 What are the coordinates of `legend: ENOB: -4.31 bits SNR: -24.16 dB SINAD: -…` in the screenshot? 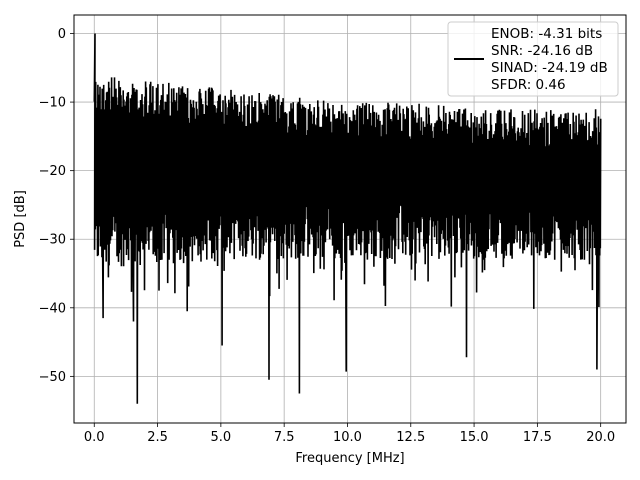 It's located at (533, 59).